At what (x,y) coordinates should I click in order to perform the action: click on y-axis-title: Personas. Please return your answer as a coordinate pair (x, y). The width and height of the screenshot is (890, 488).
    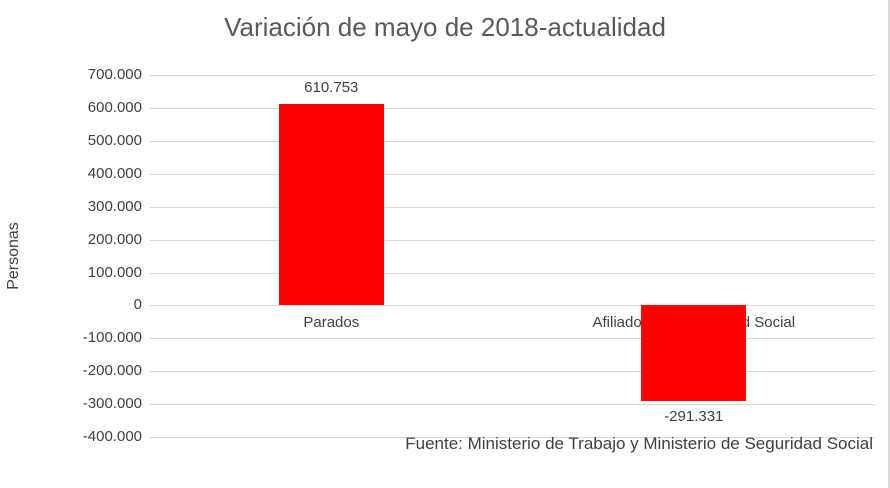
    Looking at the image, I should click on (13, 256).